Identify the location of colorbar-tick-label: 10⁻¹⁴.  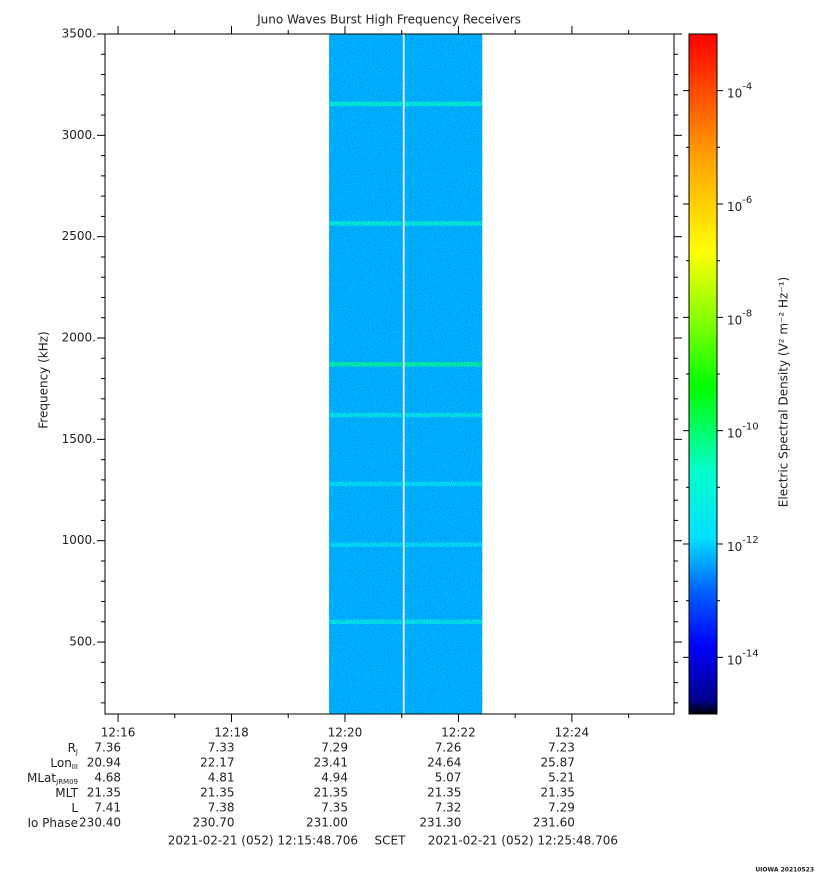
(743, 657).